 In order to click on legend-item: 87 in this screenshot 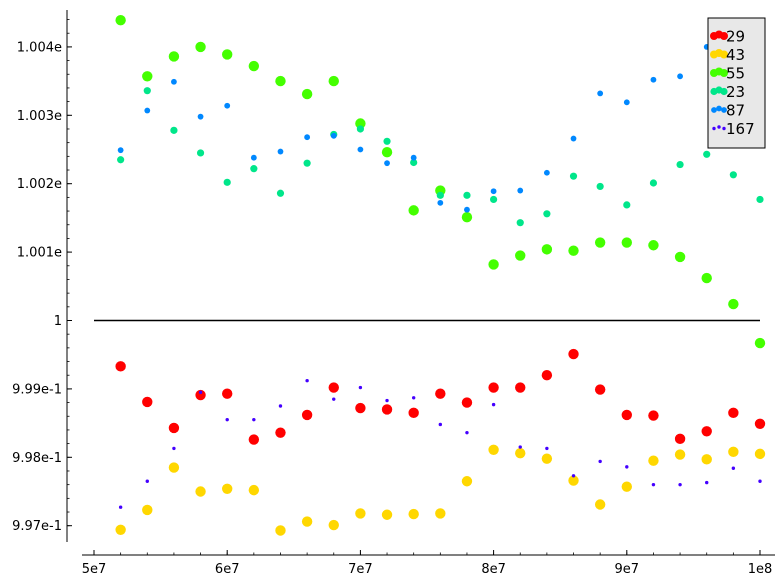, I will do `click(728, 111)`.